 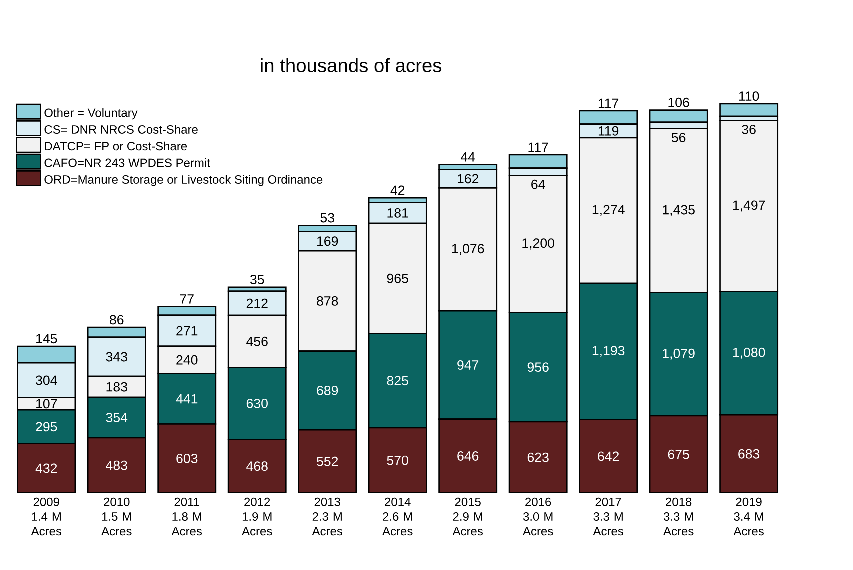 I want to click on data-label: 77, so click(x=187, y=299).